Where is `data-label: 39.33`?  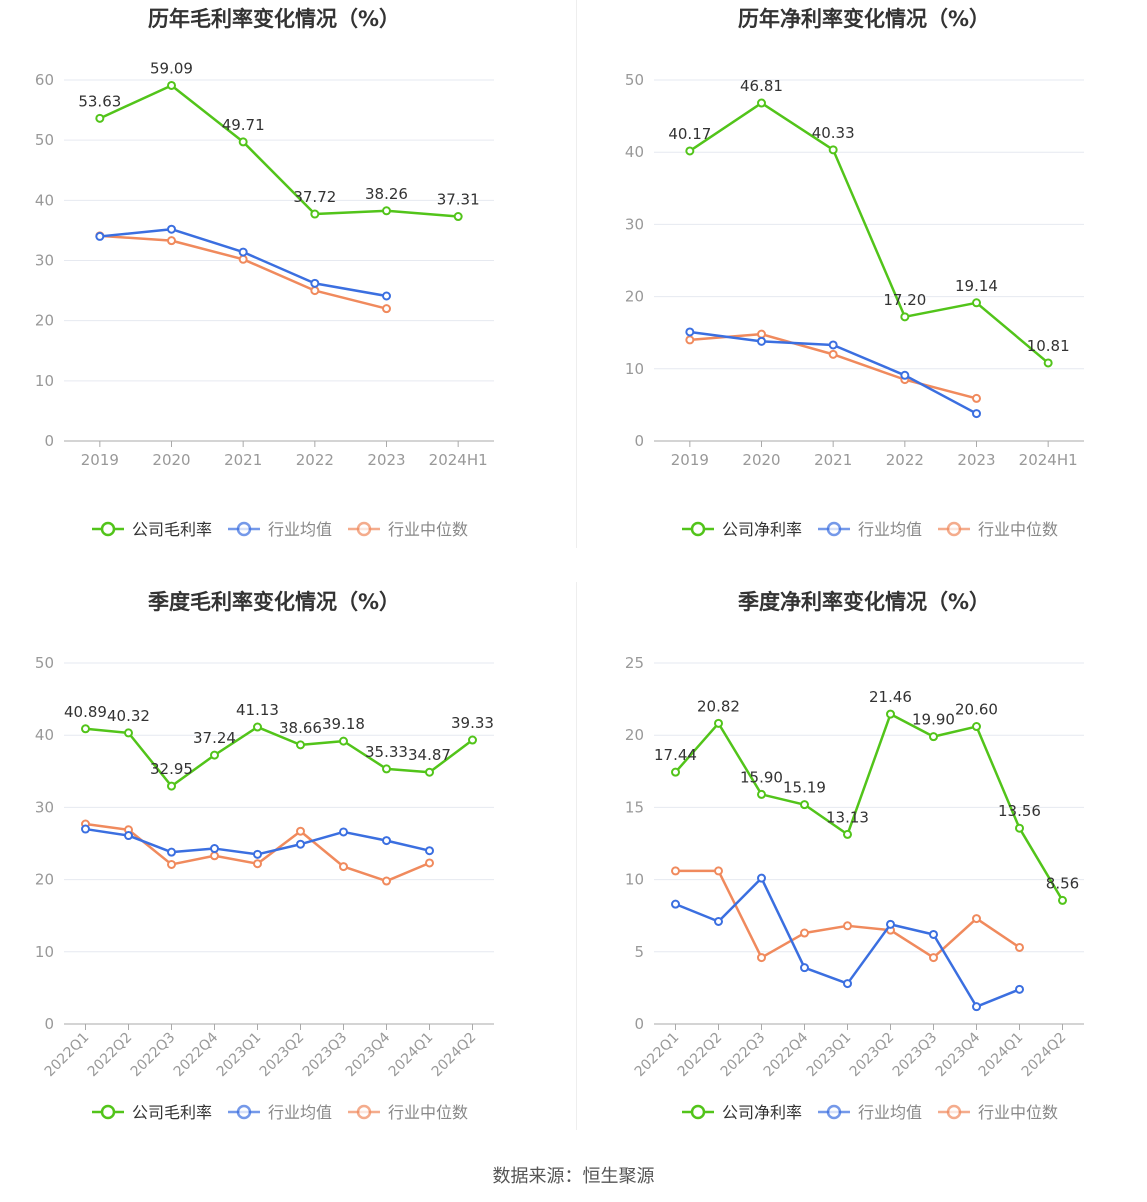
data-label: 39.33 is located at coordinates (472, 723).